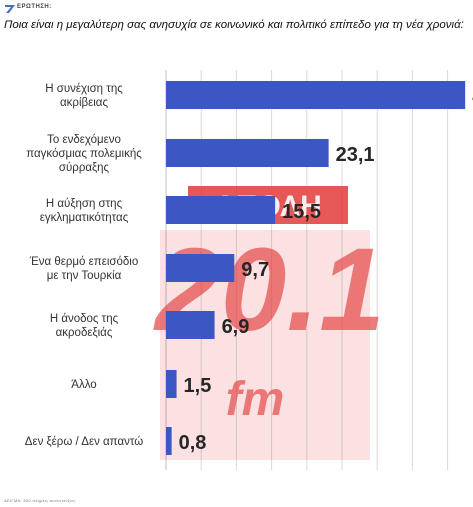  Describe the element at coordinates (84, 89) in the screenshot. I see `category-label-line: Η συνέχιση της` at that location.